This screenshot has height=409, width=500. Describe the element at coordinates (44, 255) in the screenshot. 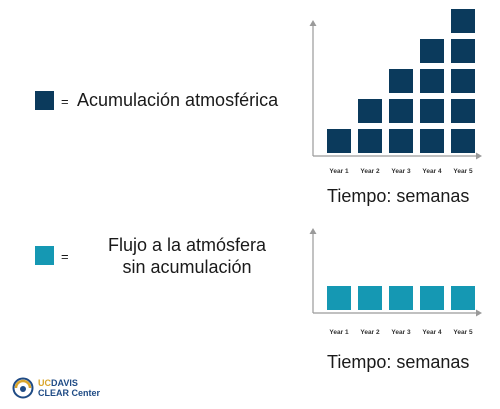

I see `flow-legend-swatch` at that location.